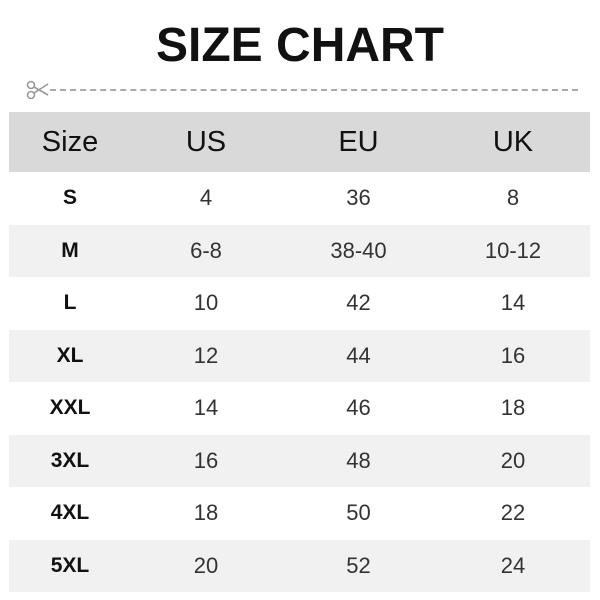 Image resolution: width=600 pixels, height=600 pixels. What do you see at coordinates (299, 198) in the screenshot?
I see `table-row: S 4 36 8` at bounding box center [299, 198].